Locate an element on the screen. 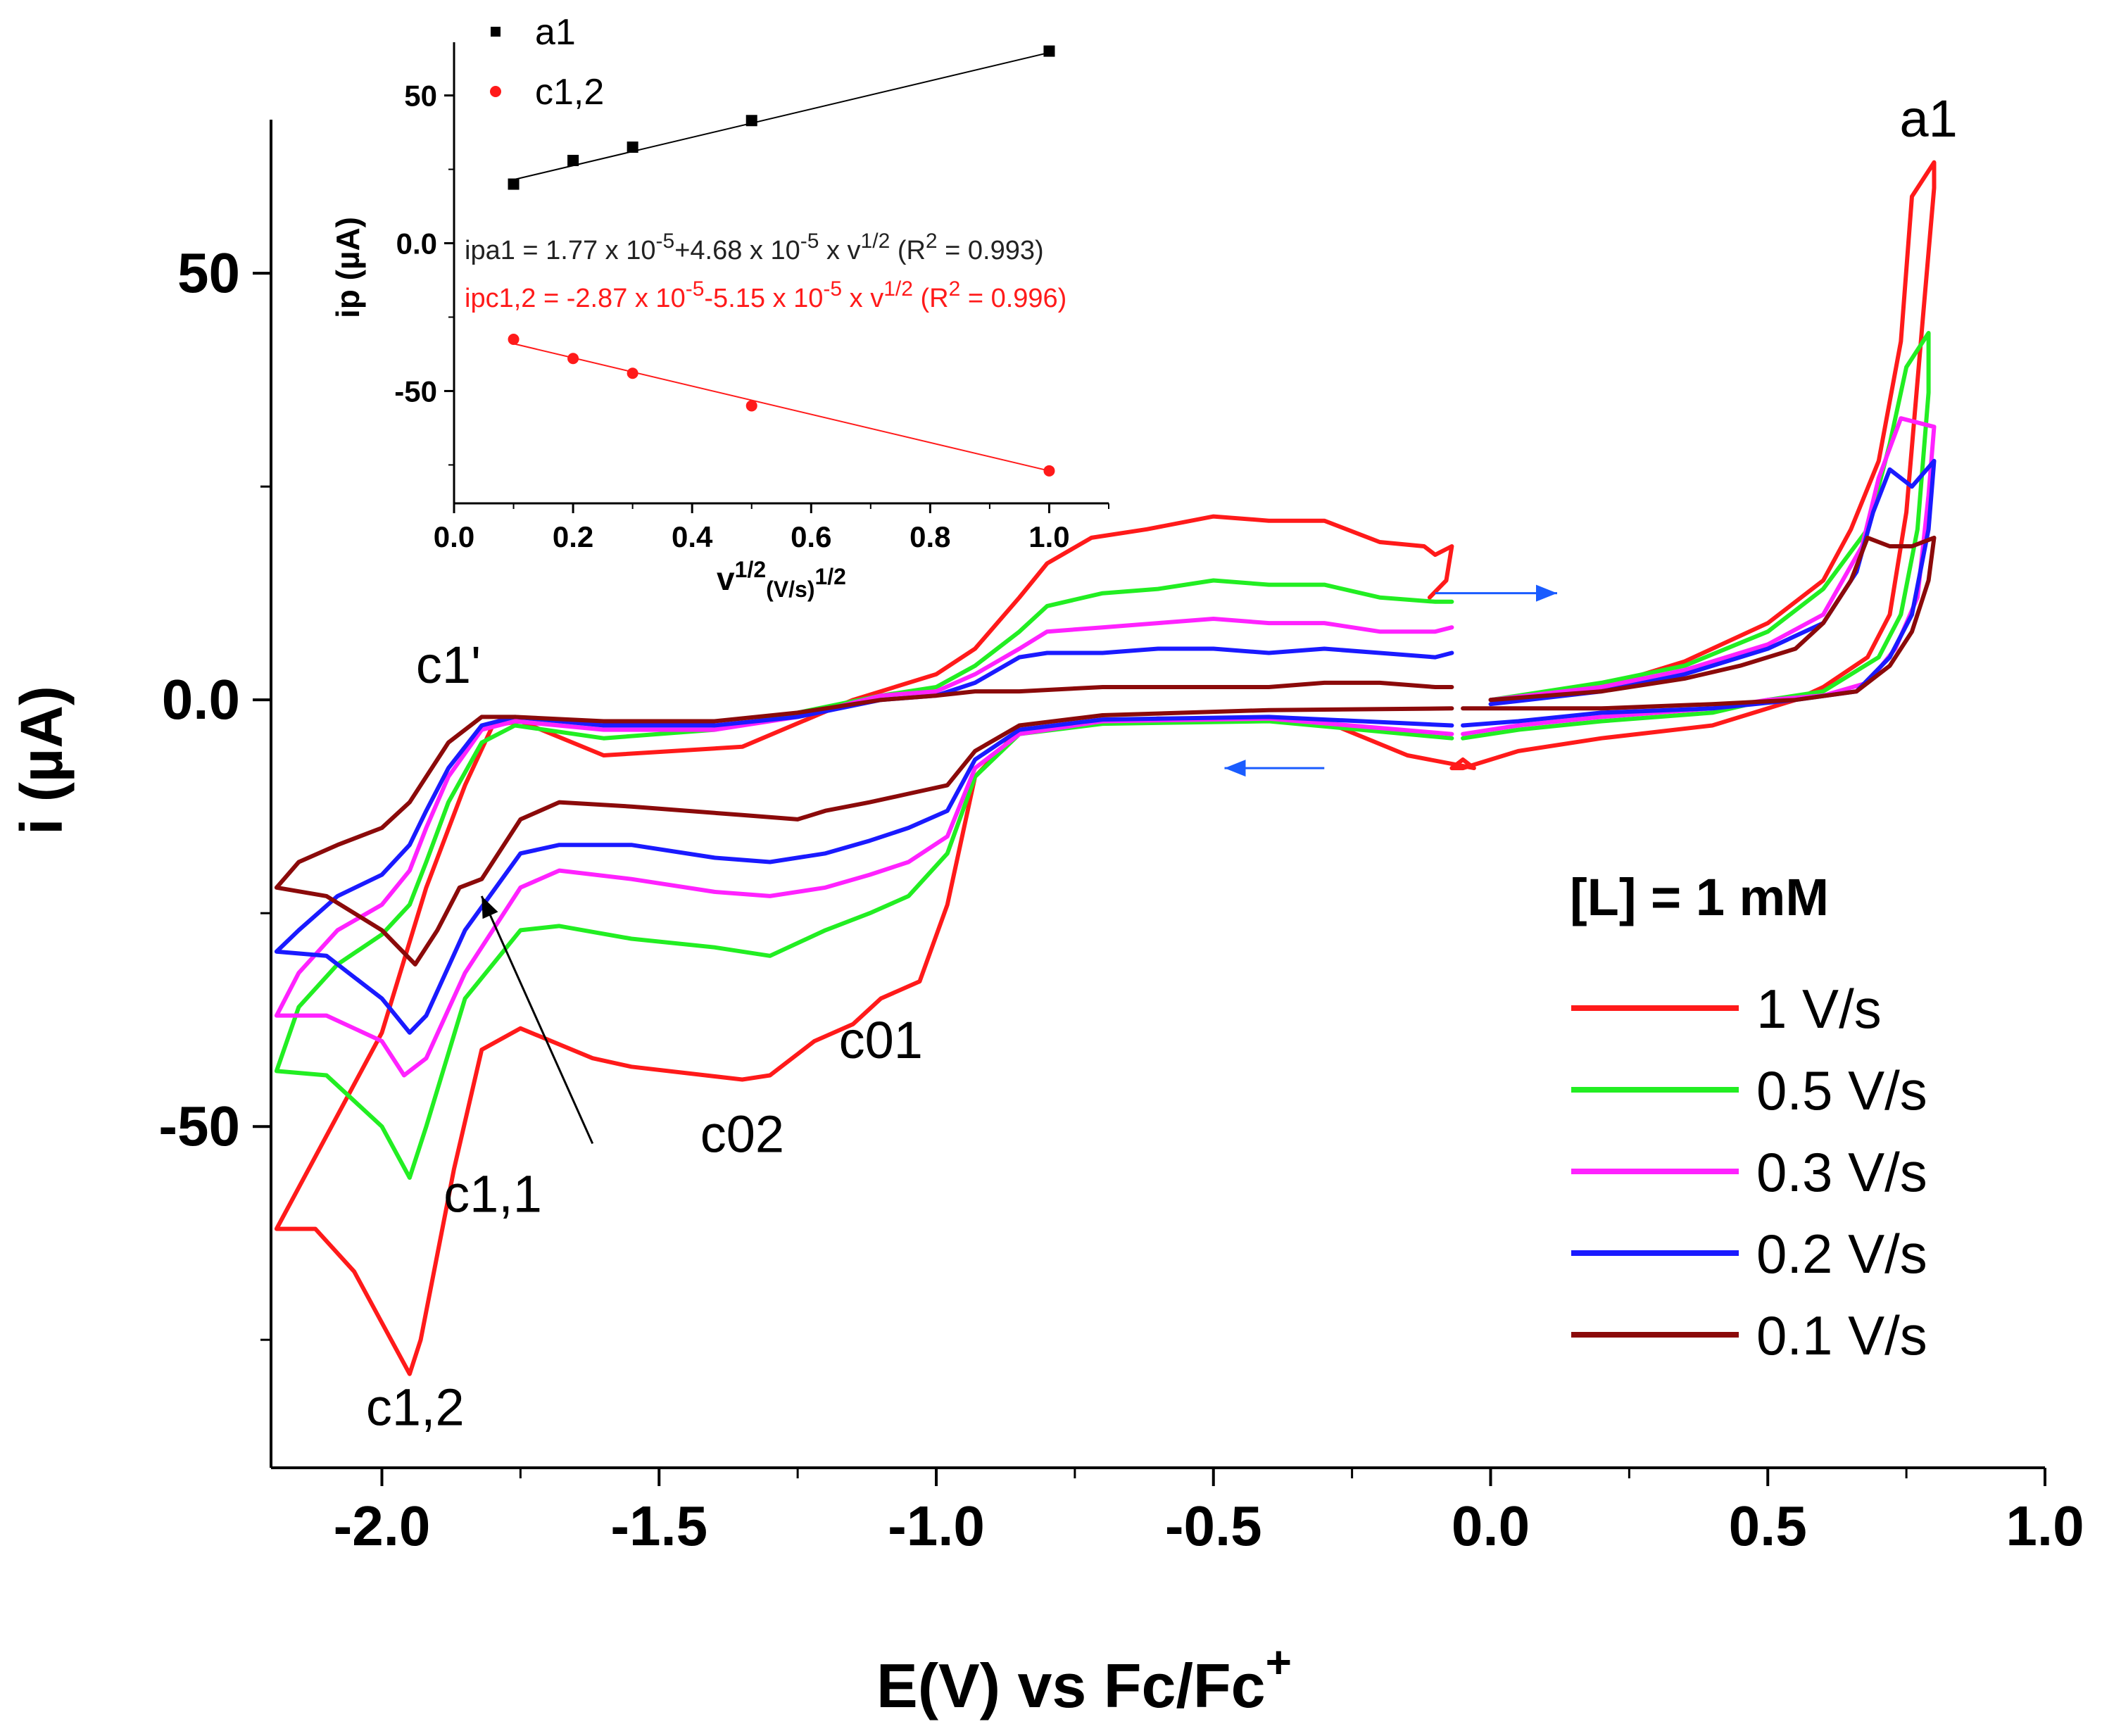 This screenshot has width=2102, height=1736. peak-label: c02 is located at coordinates (742, 1134).